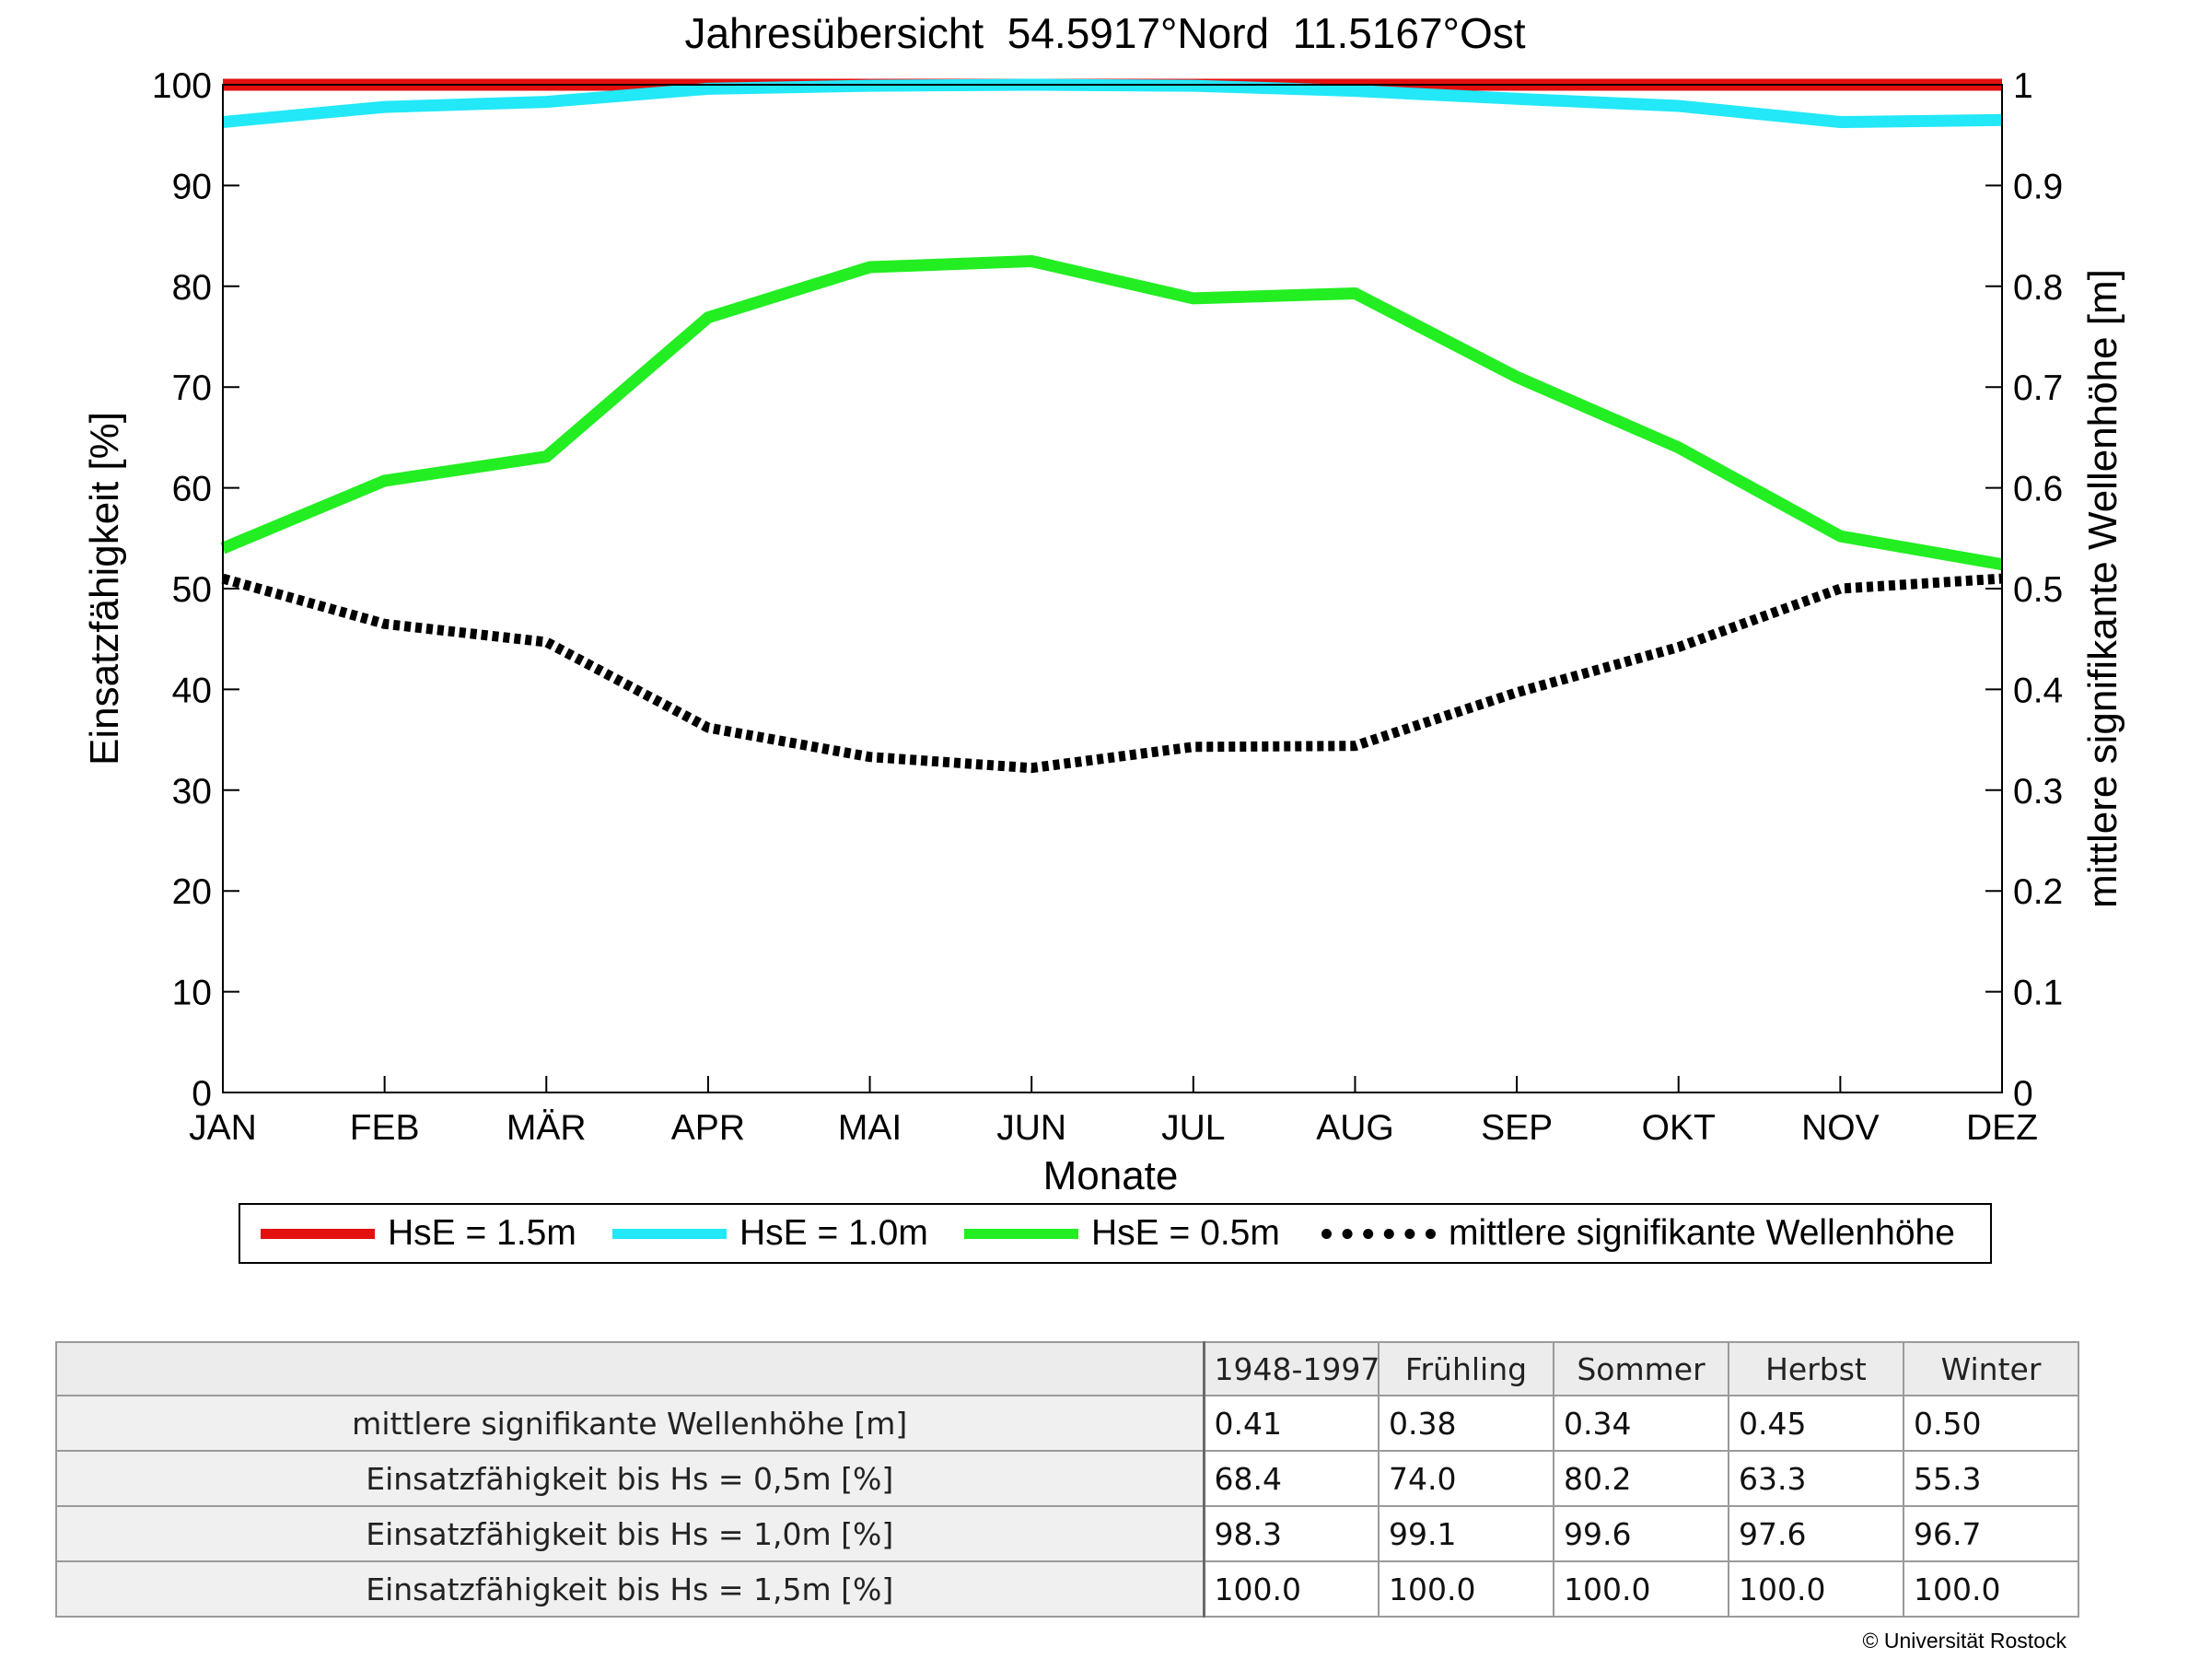 Image resolution: width=2212 pixels, height=1659 pixels. What do you see at coordinates (630, 1423) in the screenshot?
I see `table-row-label: mittlere signifikante Wellenhöhe [m]` at bounding box center [630, 1423].